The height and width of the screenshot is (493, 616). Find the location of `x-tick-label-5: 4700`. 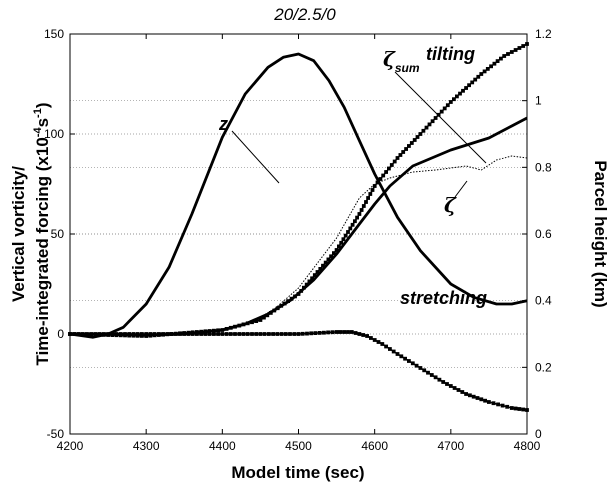

x-tick-label-5: 4700 is located at coordinates (450, 446).